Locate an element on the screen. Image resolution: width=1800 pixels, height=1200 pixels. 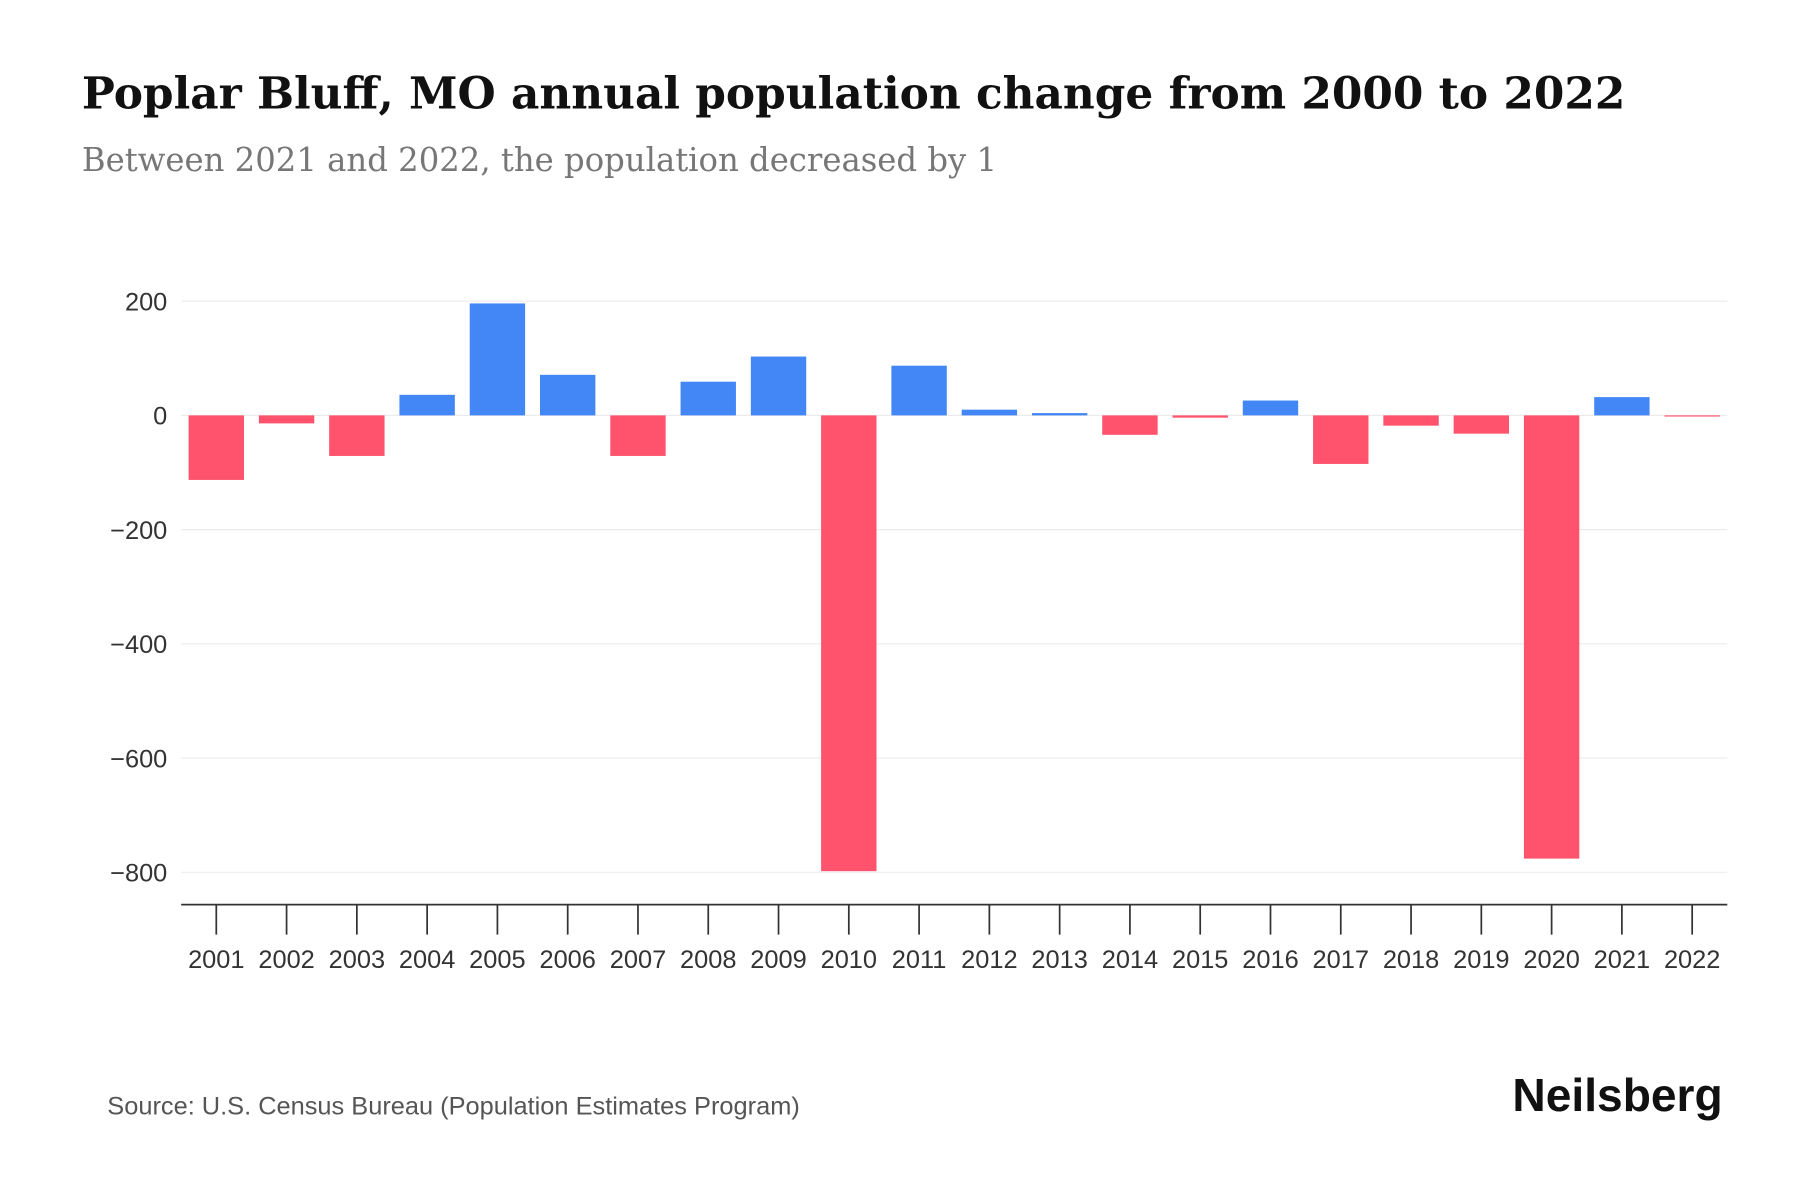
x-tick-label: 2019 is located at coordinates (1481, 960).